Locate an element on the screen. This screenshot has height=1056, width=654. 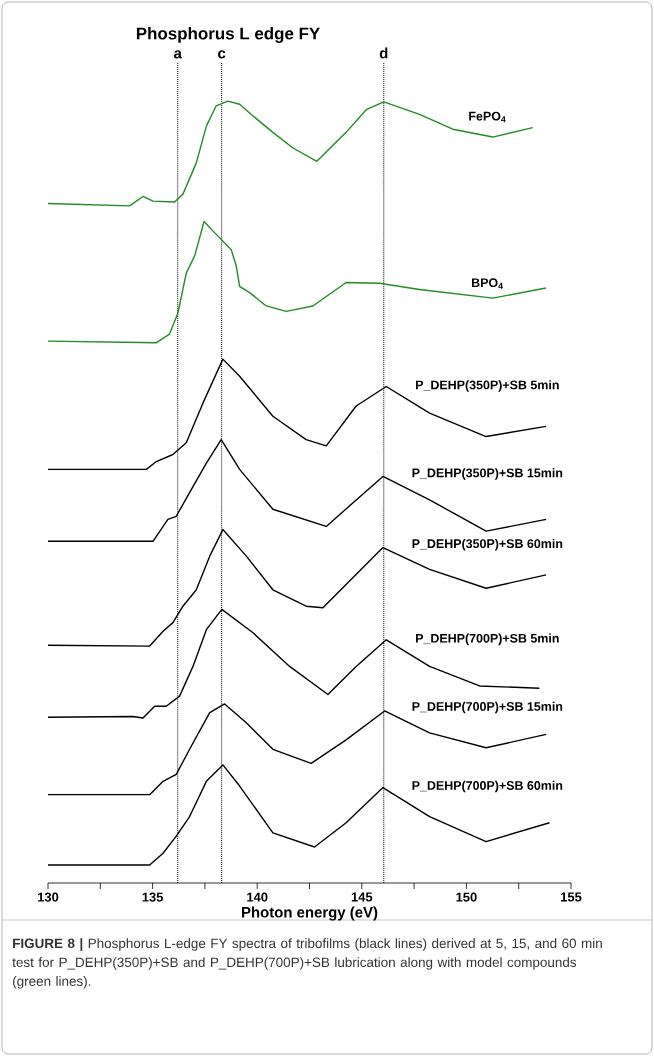
x-tick-label: 145 is located at coordinates (362, 897).